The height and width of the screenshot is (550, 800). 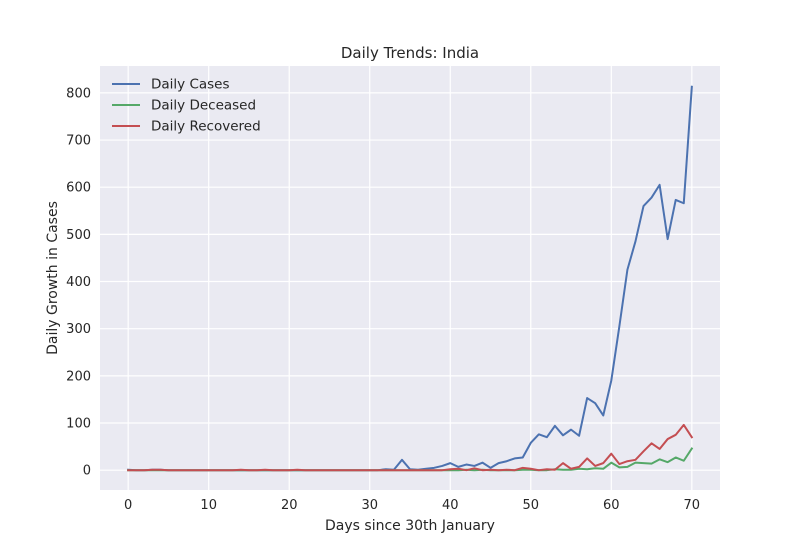 I want to click on y-tick-label: 500, so click(x=78, y=235).